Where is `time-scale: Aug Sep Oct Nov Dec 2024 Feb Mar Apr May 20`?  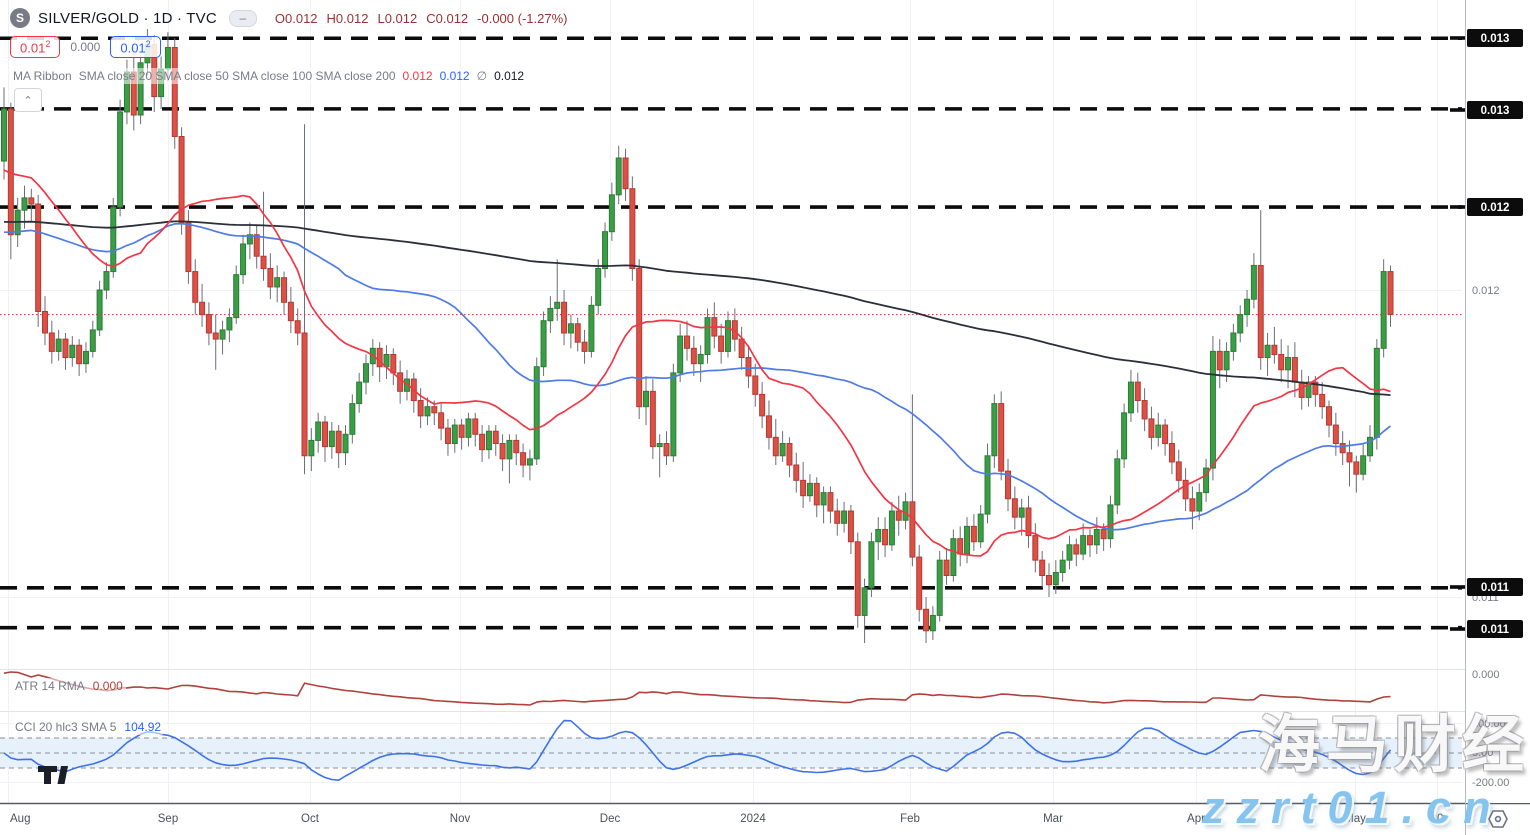
time-scale: Aug Sep Oct Nov Dec 2024 Feb Mar Apr May 20 is located at coordinates (726, 819).